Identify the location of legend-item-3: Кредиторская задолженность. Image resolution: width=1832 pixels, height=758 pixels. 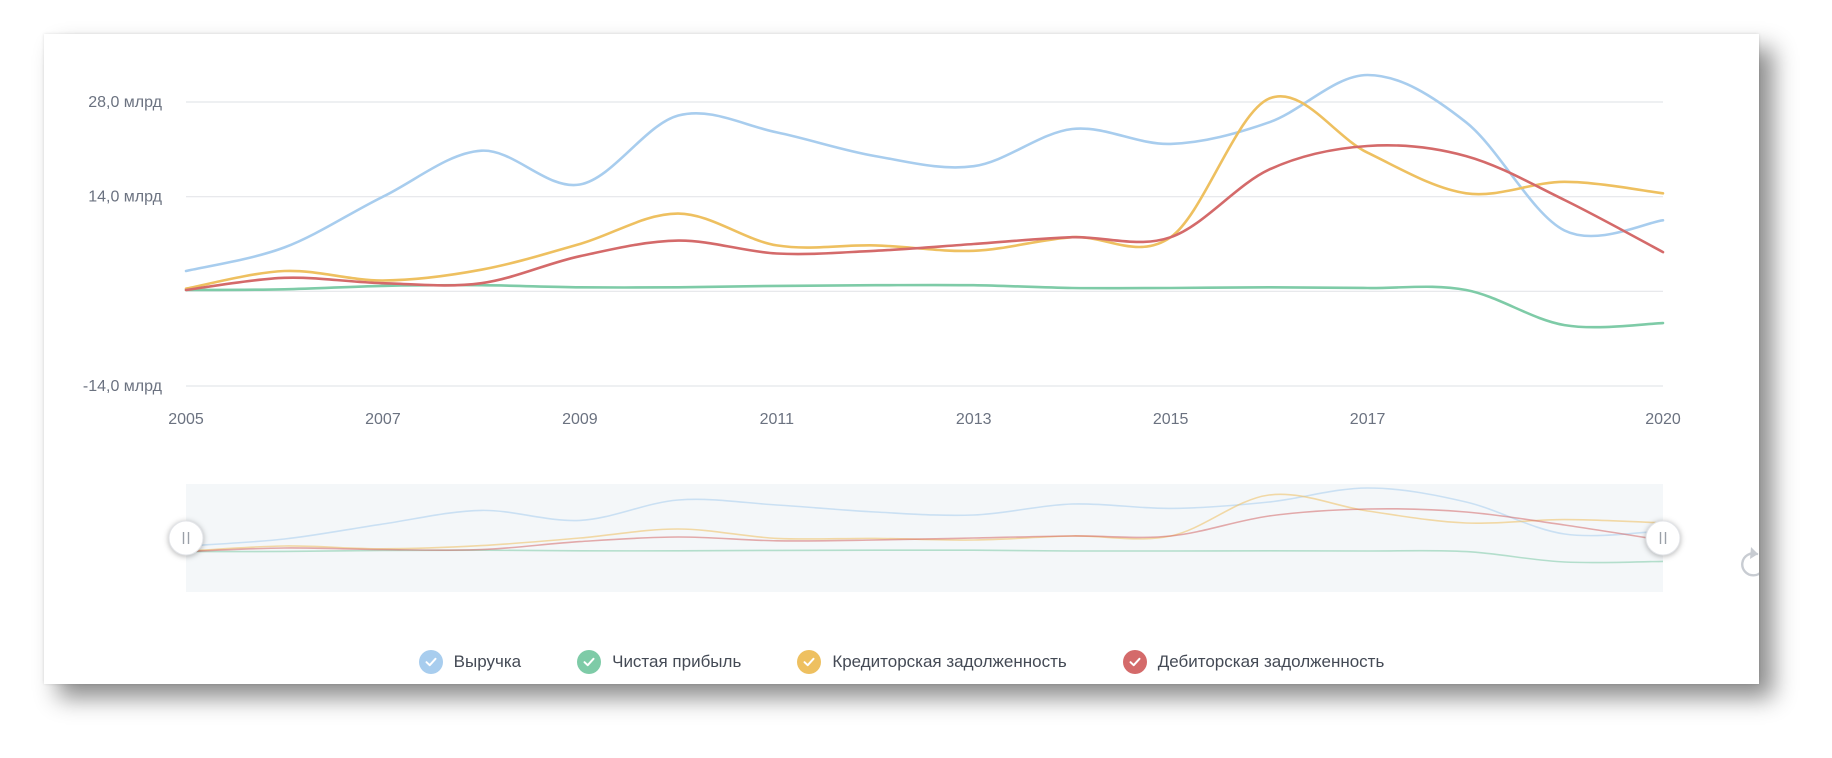
(932, 662).